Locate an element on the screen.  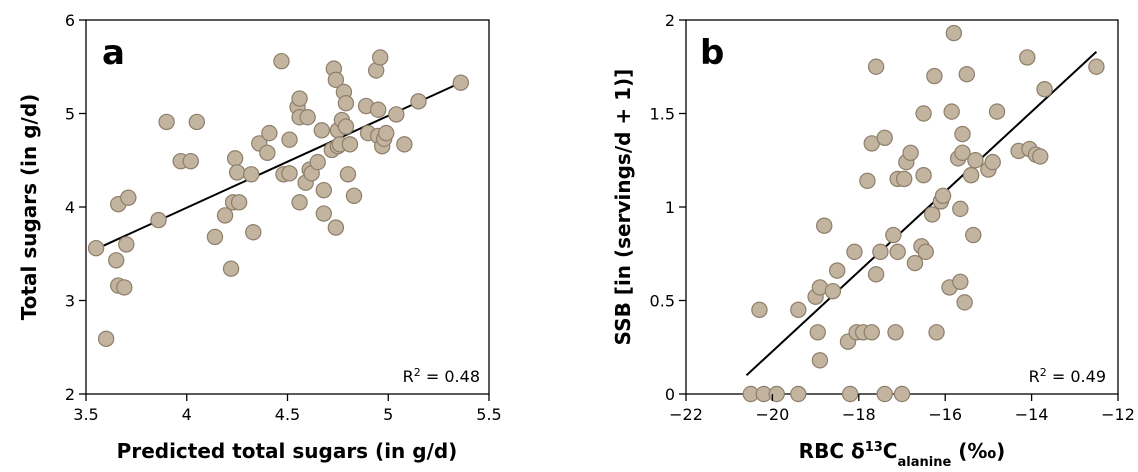
r-squared-a: R2 = 0.48 is located at coordinates (441, 376).